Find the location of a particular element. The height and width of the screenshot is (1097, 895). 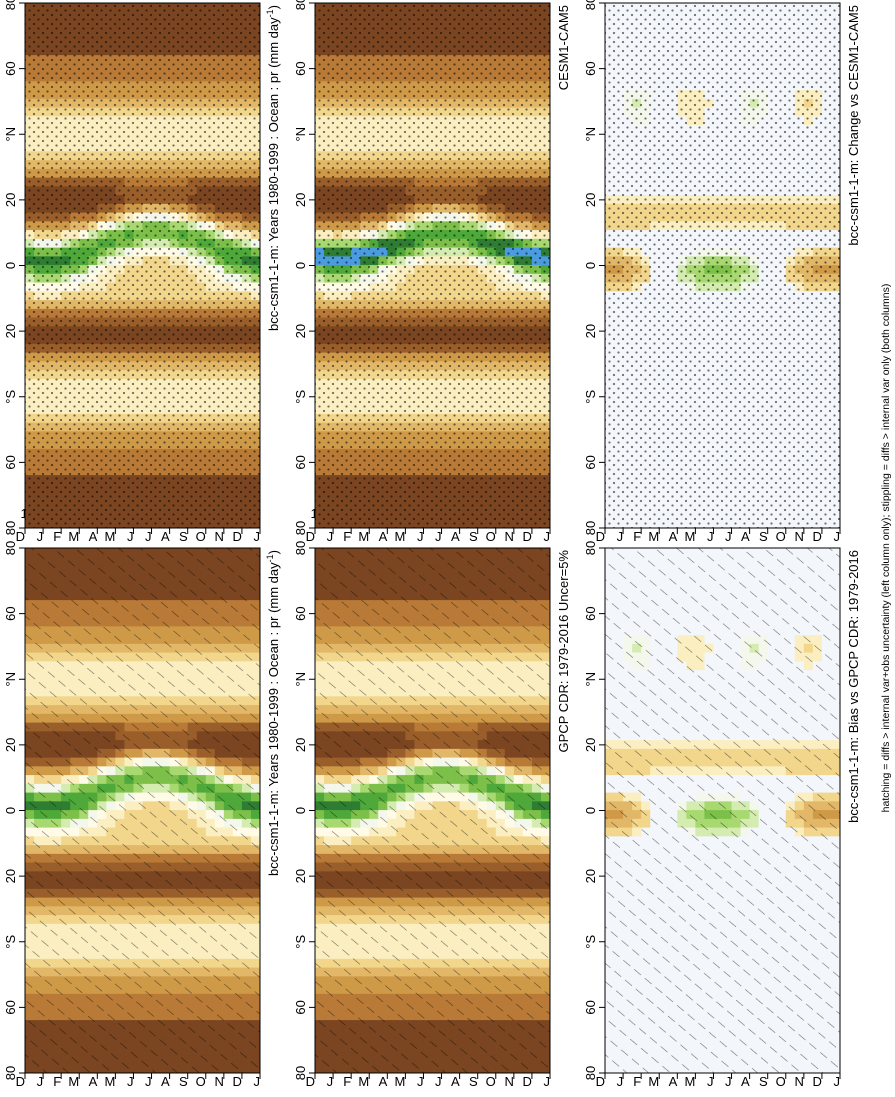

title-superscript: -1 is located at coordinates (270, 558).